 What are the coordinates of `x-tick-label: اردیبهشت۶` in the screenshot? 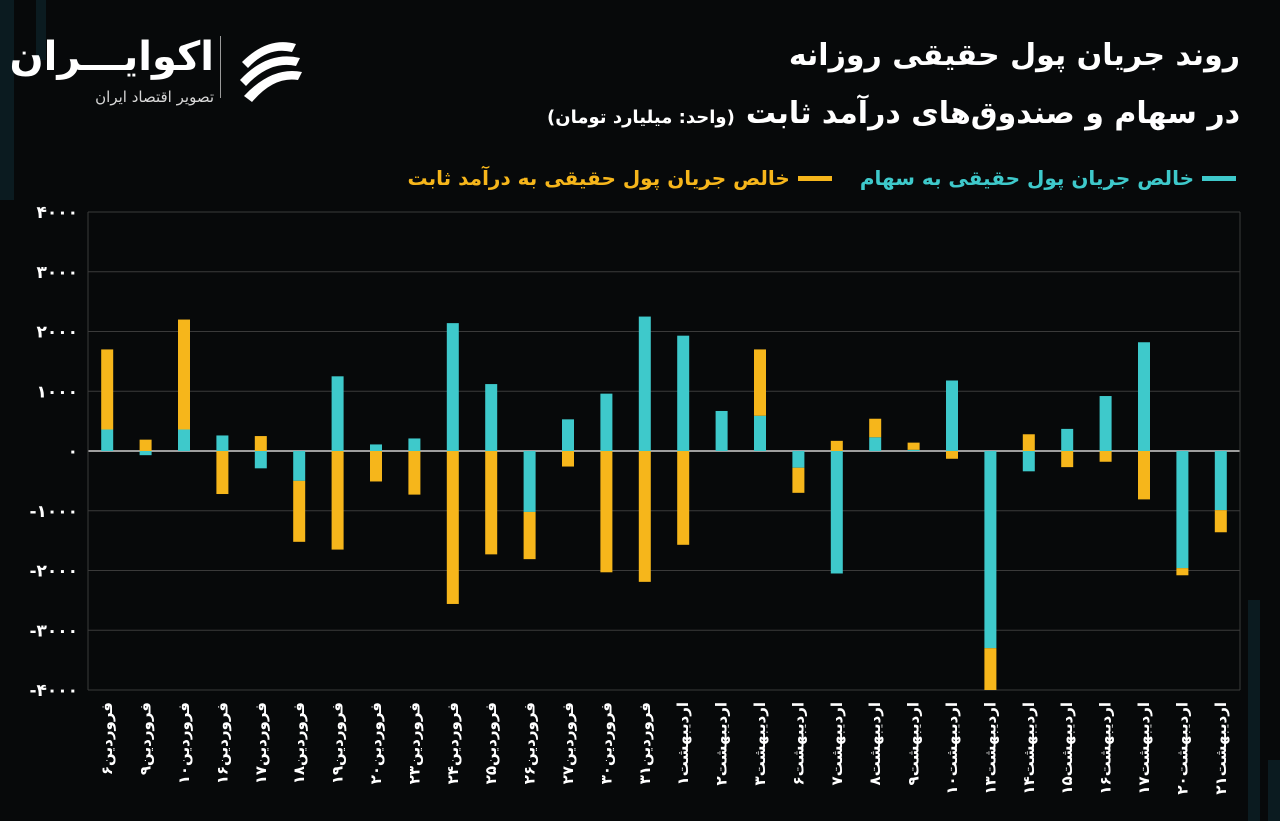 It's located at (798, 743).